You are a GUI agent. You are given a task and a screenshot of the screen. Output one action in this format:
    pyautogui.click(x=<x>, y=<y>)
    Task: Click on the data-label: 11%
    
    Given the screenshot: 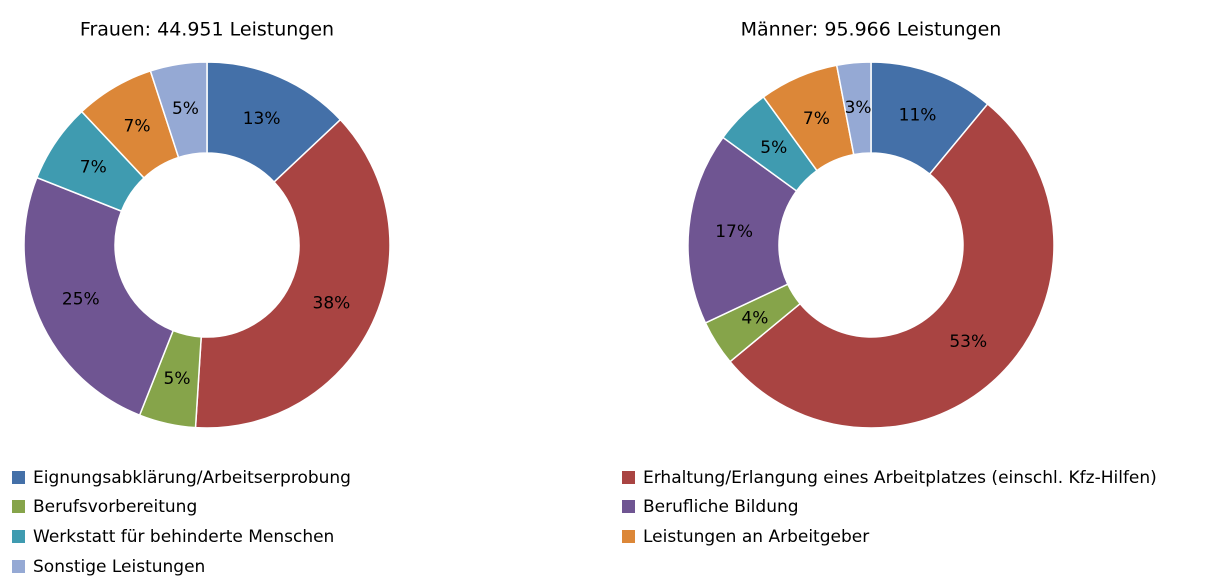 What is the action you would take?
    pyautogui.click(x=918, y=116)
    